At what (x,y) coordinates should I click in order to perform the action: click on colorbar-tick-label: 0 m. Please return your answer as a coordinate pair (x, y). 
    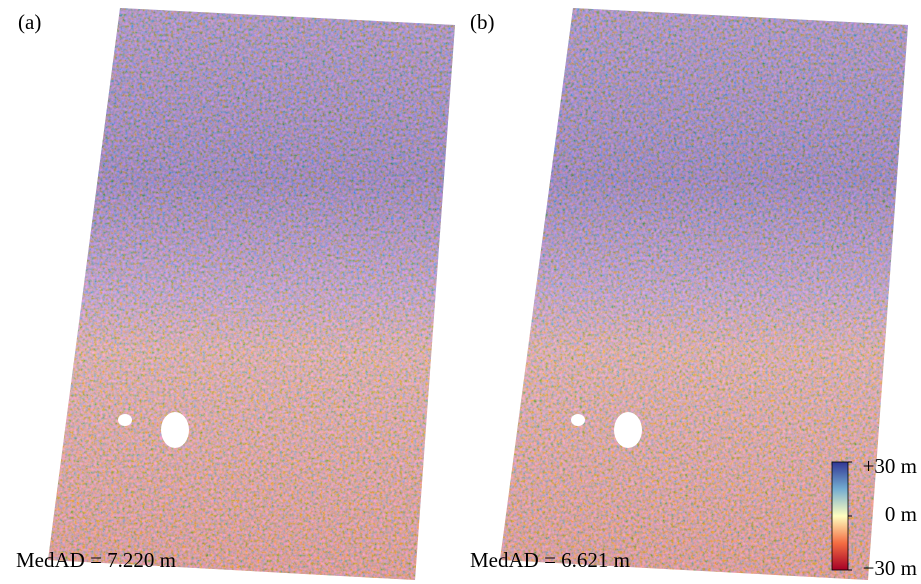
    Looking at the image, I should click on (901, 514).